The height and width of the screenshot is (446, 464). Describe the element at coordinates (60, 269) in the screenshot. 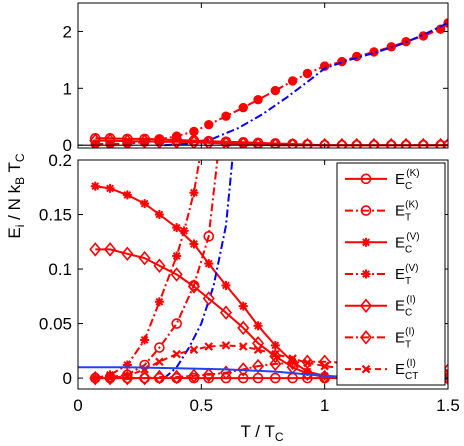

I see `bottom-ytick-label: 0.1` at that location.